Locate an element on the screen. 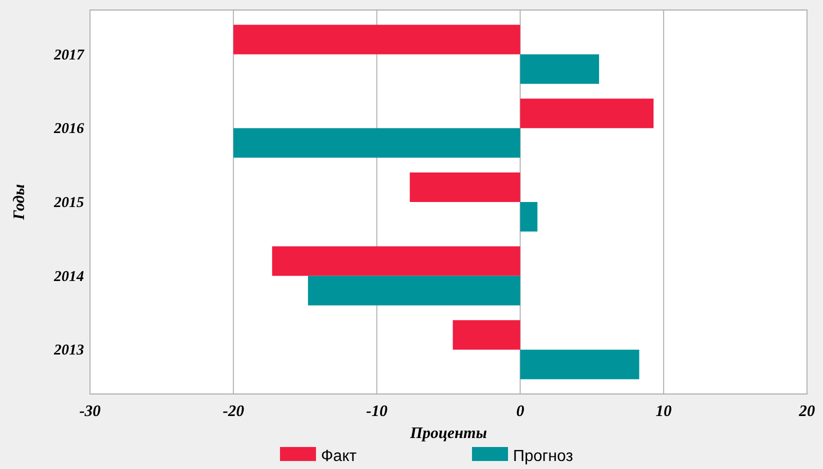 The height and width of the screenshot is (469, 823). x-axis-title: Проценты is located at coordinates (448, 433).